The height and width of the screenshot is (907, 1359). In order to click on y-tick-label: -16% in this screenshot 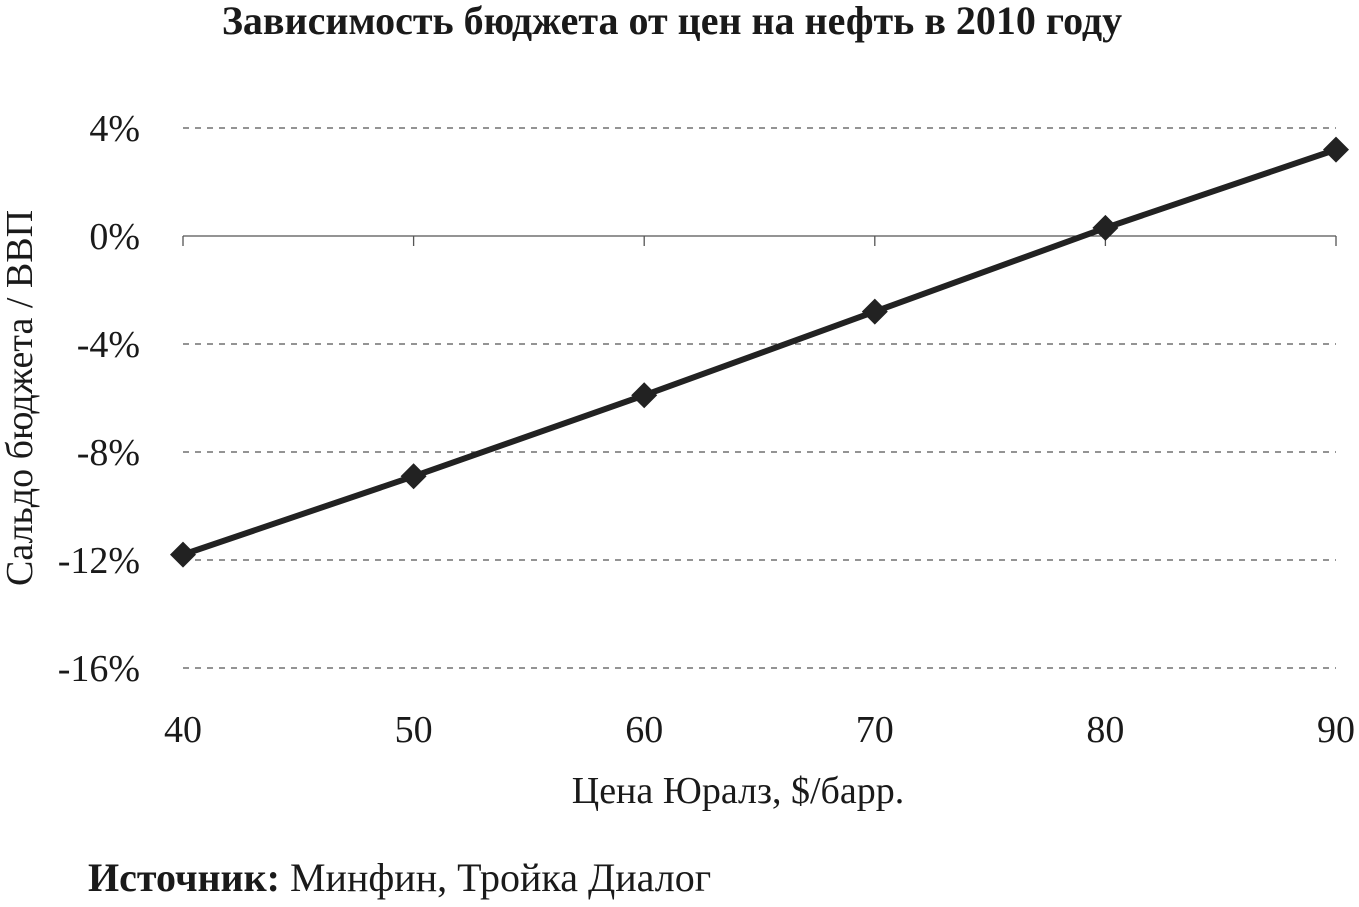, I will do `click(99, 669)`.